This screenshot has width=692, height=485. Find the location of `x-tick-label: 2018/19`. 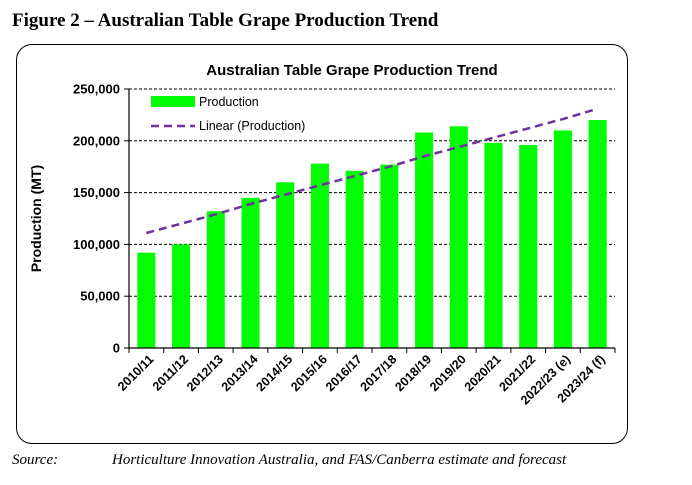

x-tick-label: 2018/19 is located at coordinates (413, 373).